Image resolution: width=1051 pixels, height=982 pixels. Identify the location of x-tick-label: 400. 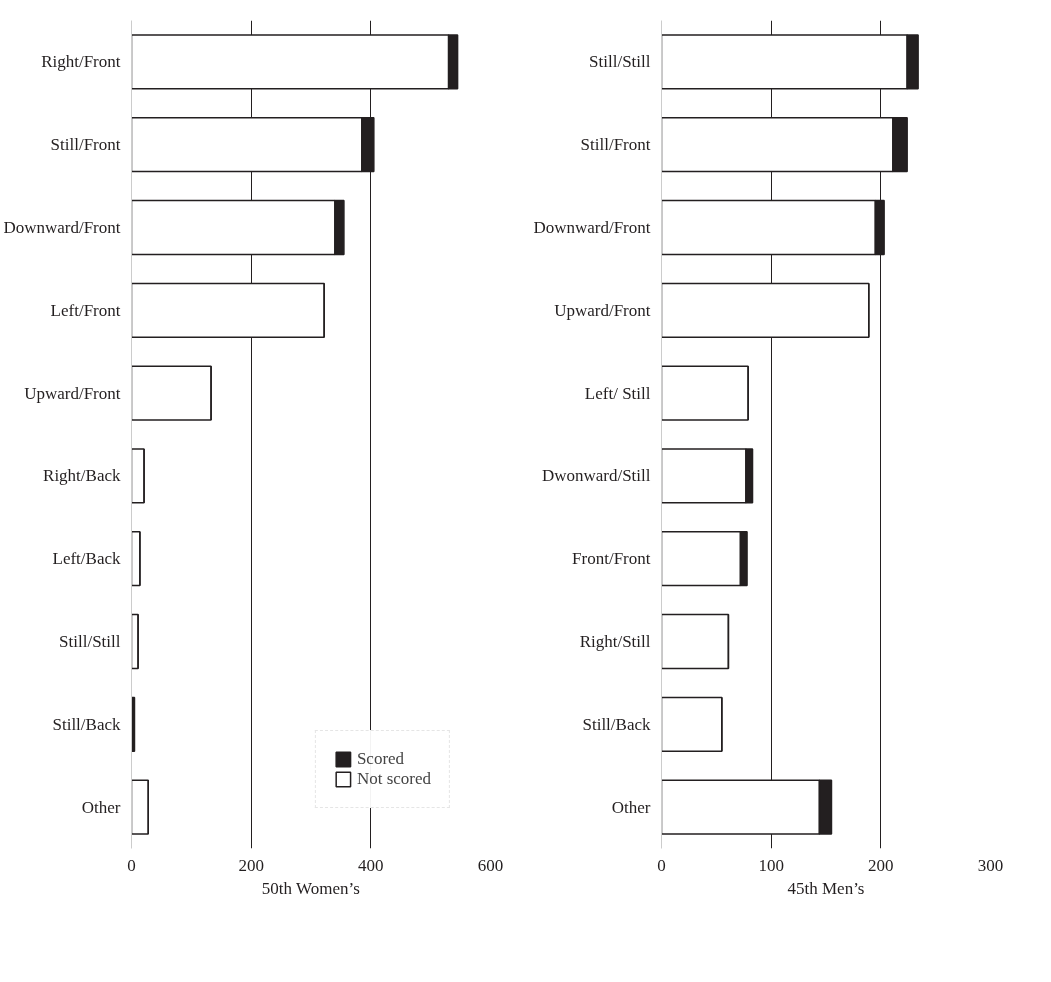
(371, 865).